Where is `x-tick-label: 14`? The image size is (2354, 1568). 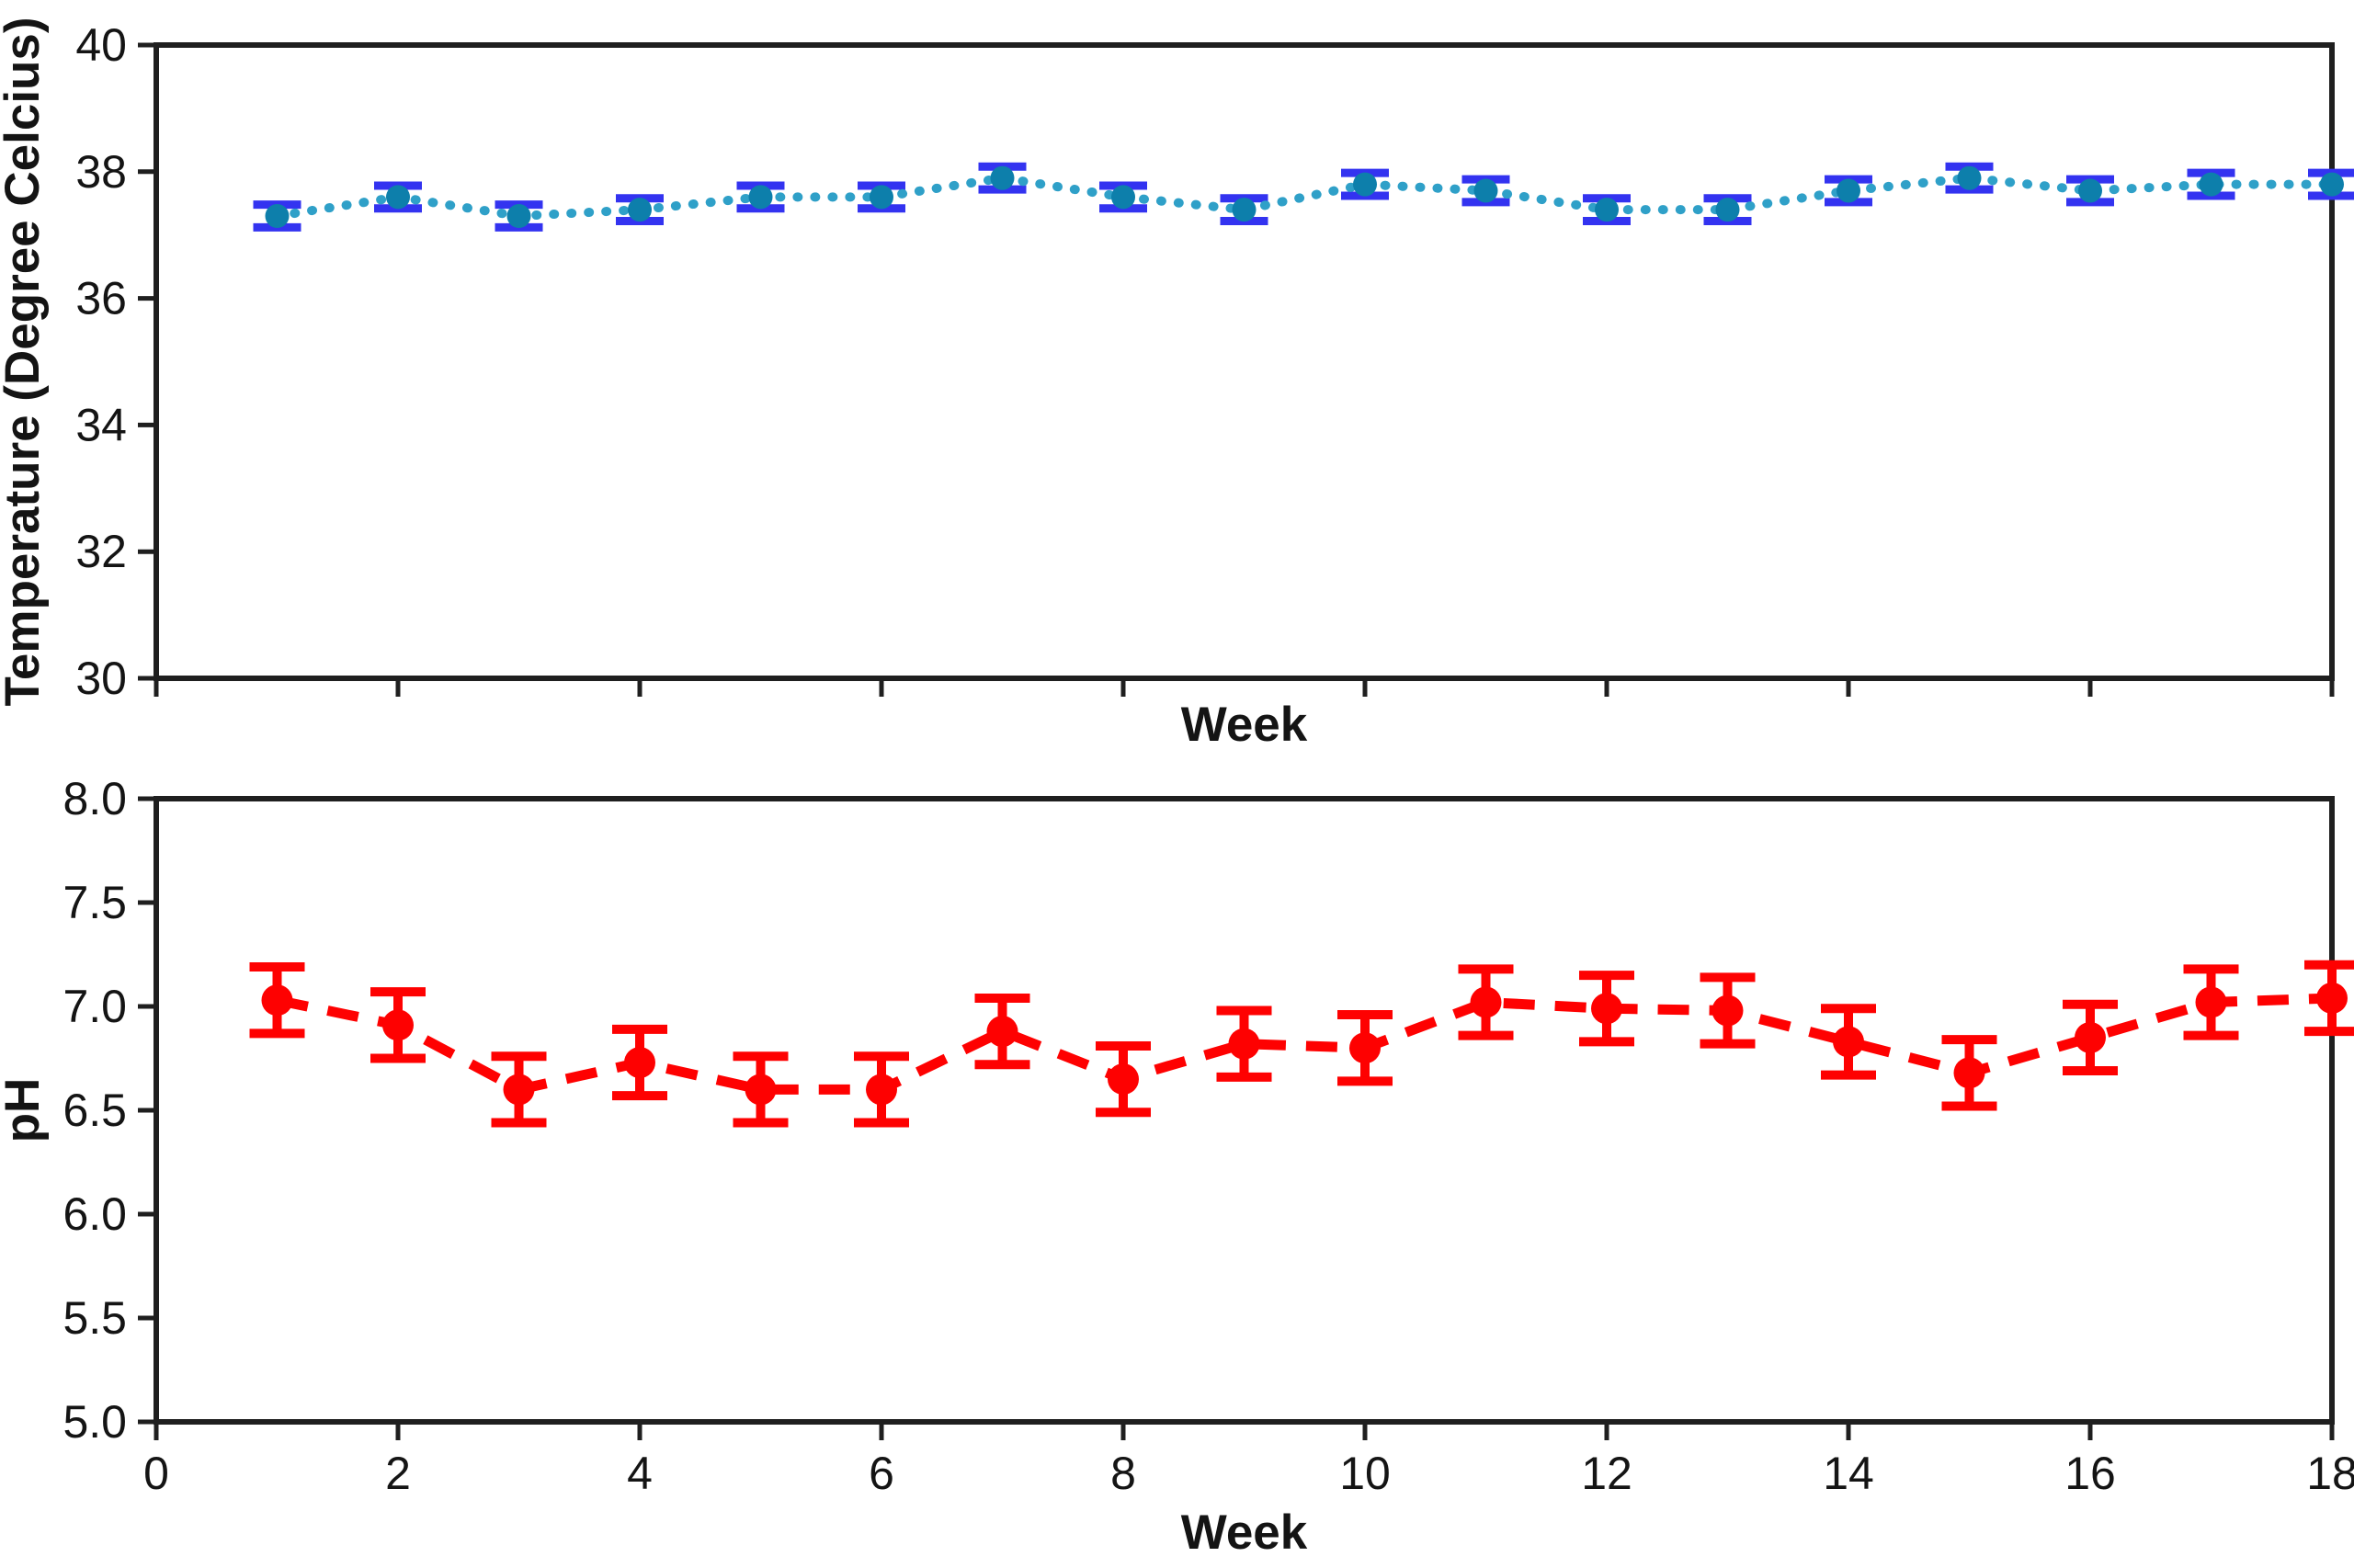 x-tick-label: 14 is located at coordinates (1848, 1473).